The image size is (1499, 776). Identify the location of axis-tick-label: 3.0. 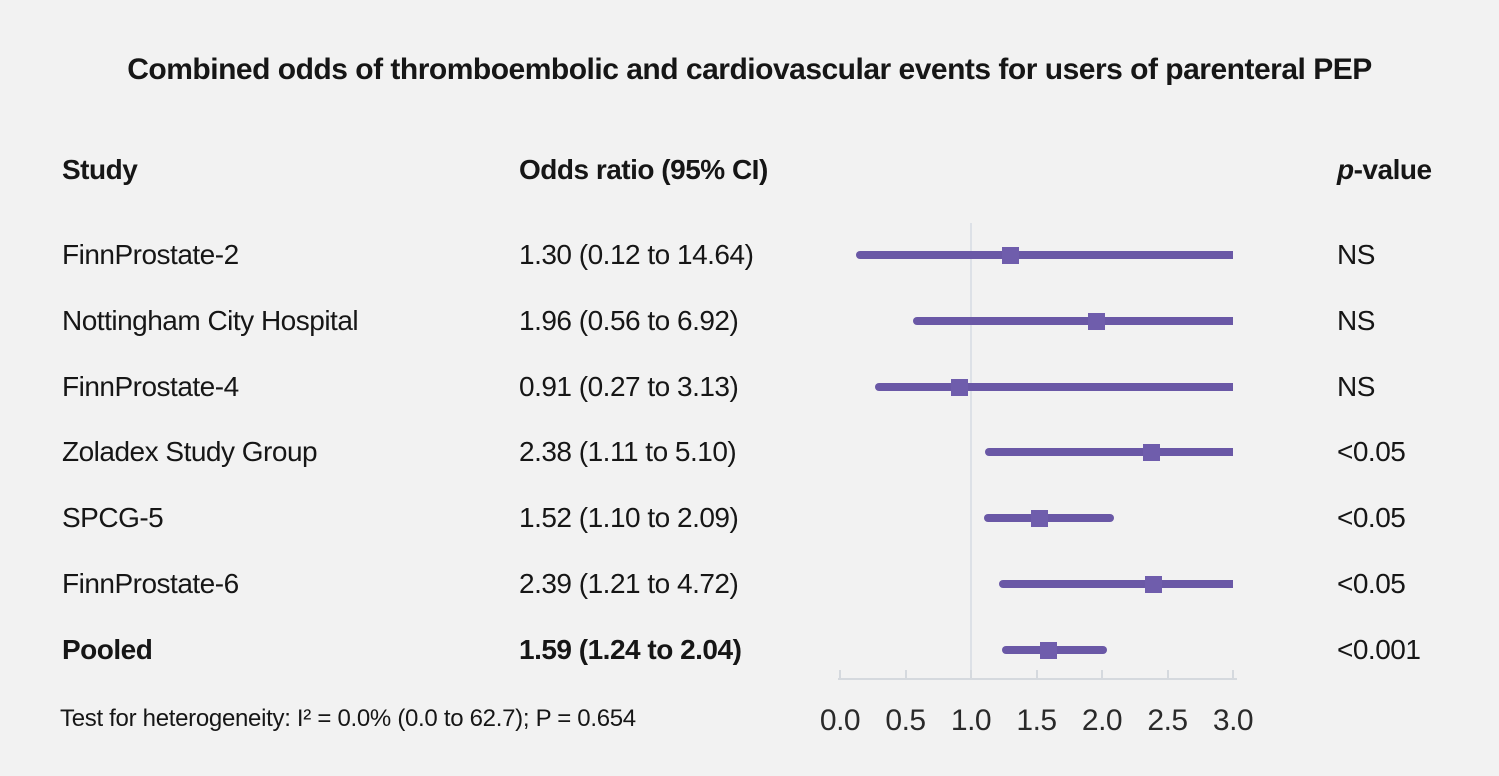
(1233, 720).